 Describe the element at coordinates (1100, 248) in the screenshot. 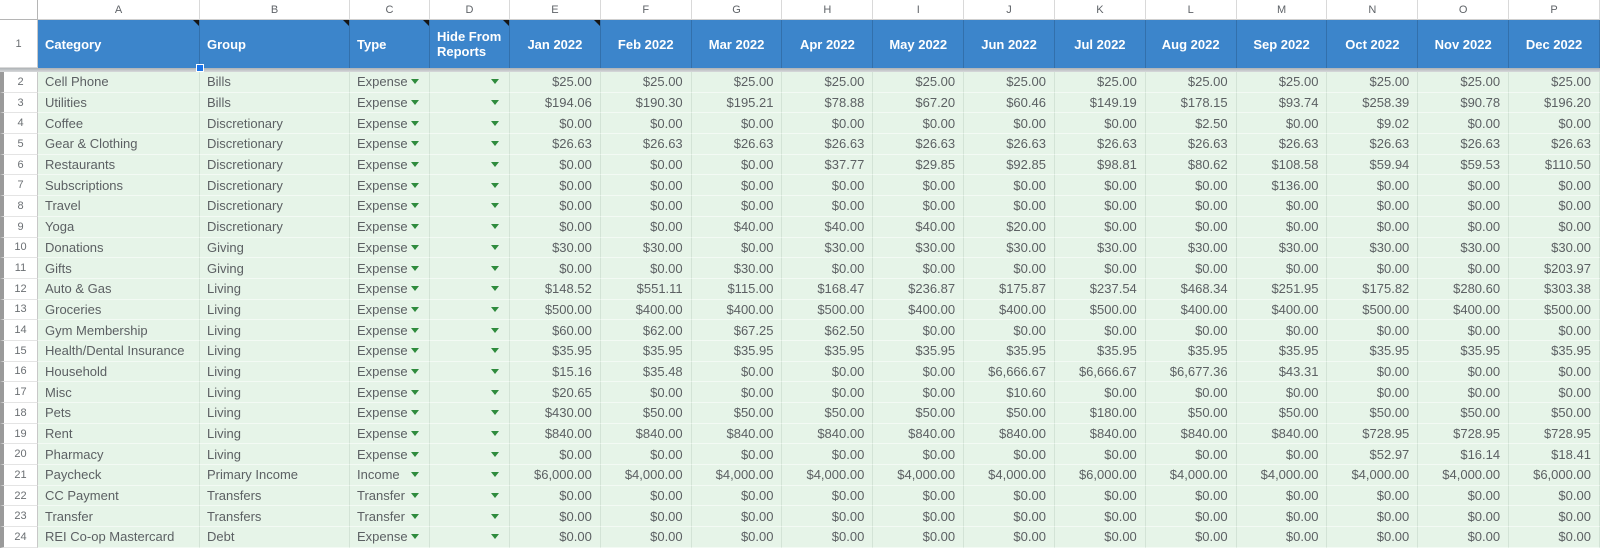

I see `cell-amount: $30.00` at that location.